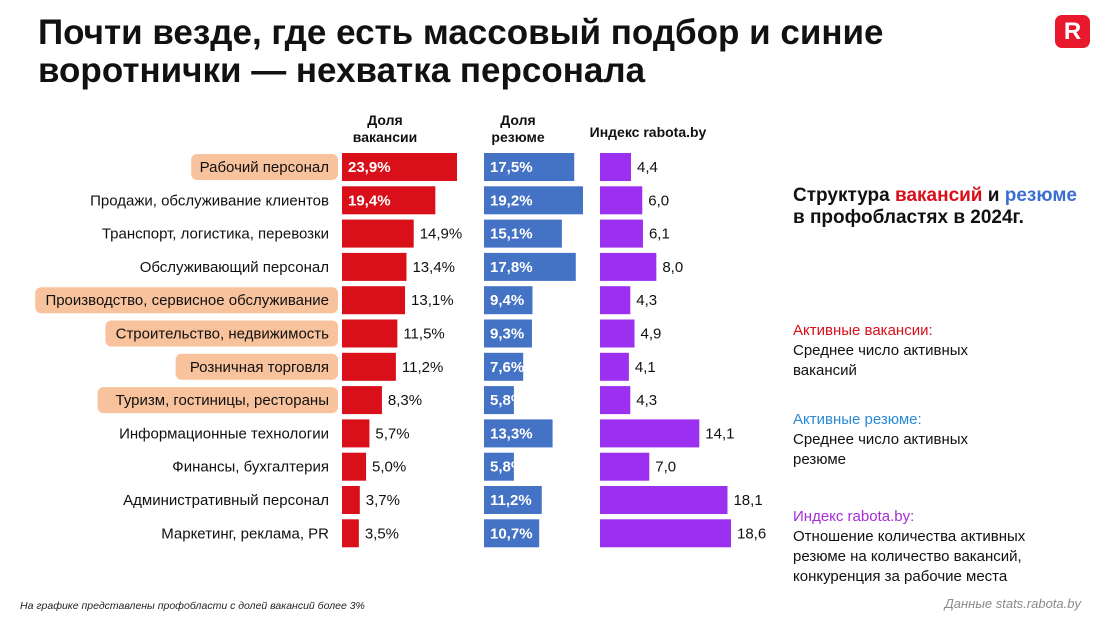 The height and width of the screenshot is (620, 1111). I want to click on legend-title-text-1: Структура, so click(844, 195).